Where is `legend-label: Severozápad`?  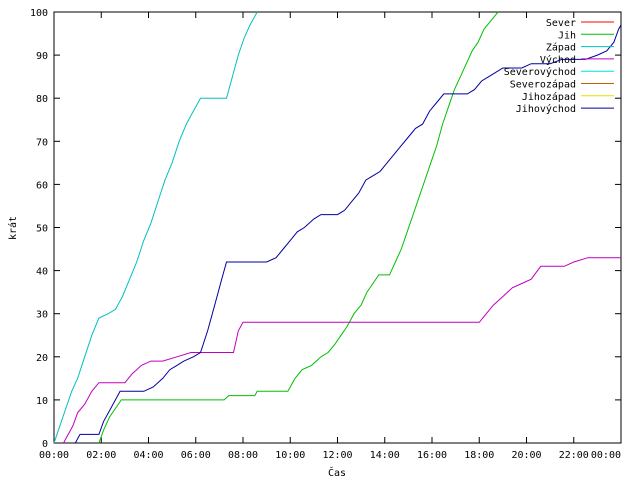 legend-label: Severozápad is located at coordinates (543, 85).